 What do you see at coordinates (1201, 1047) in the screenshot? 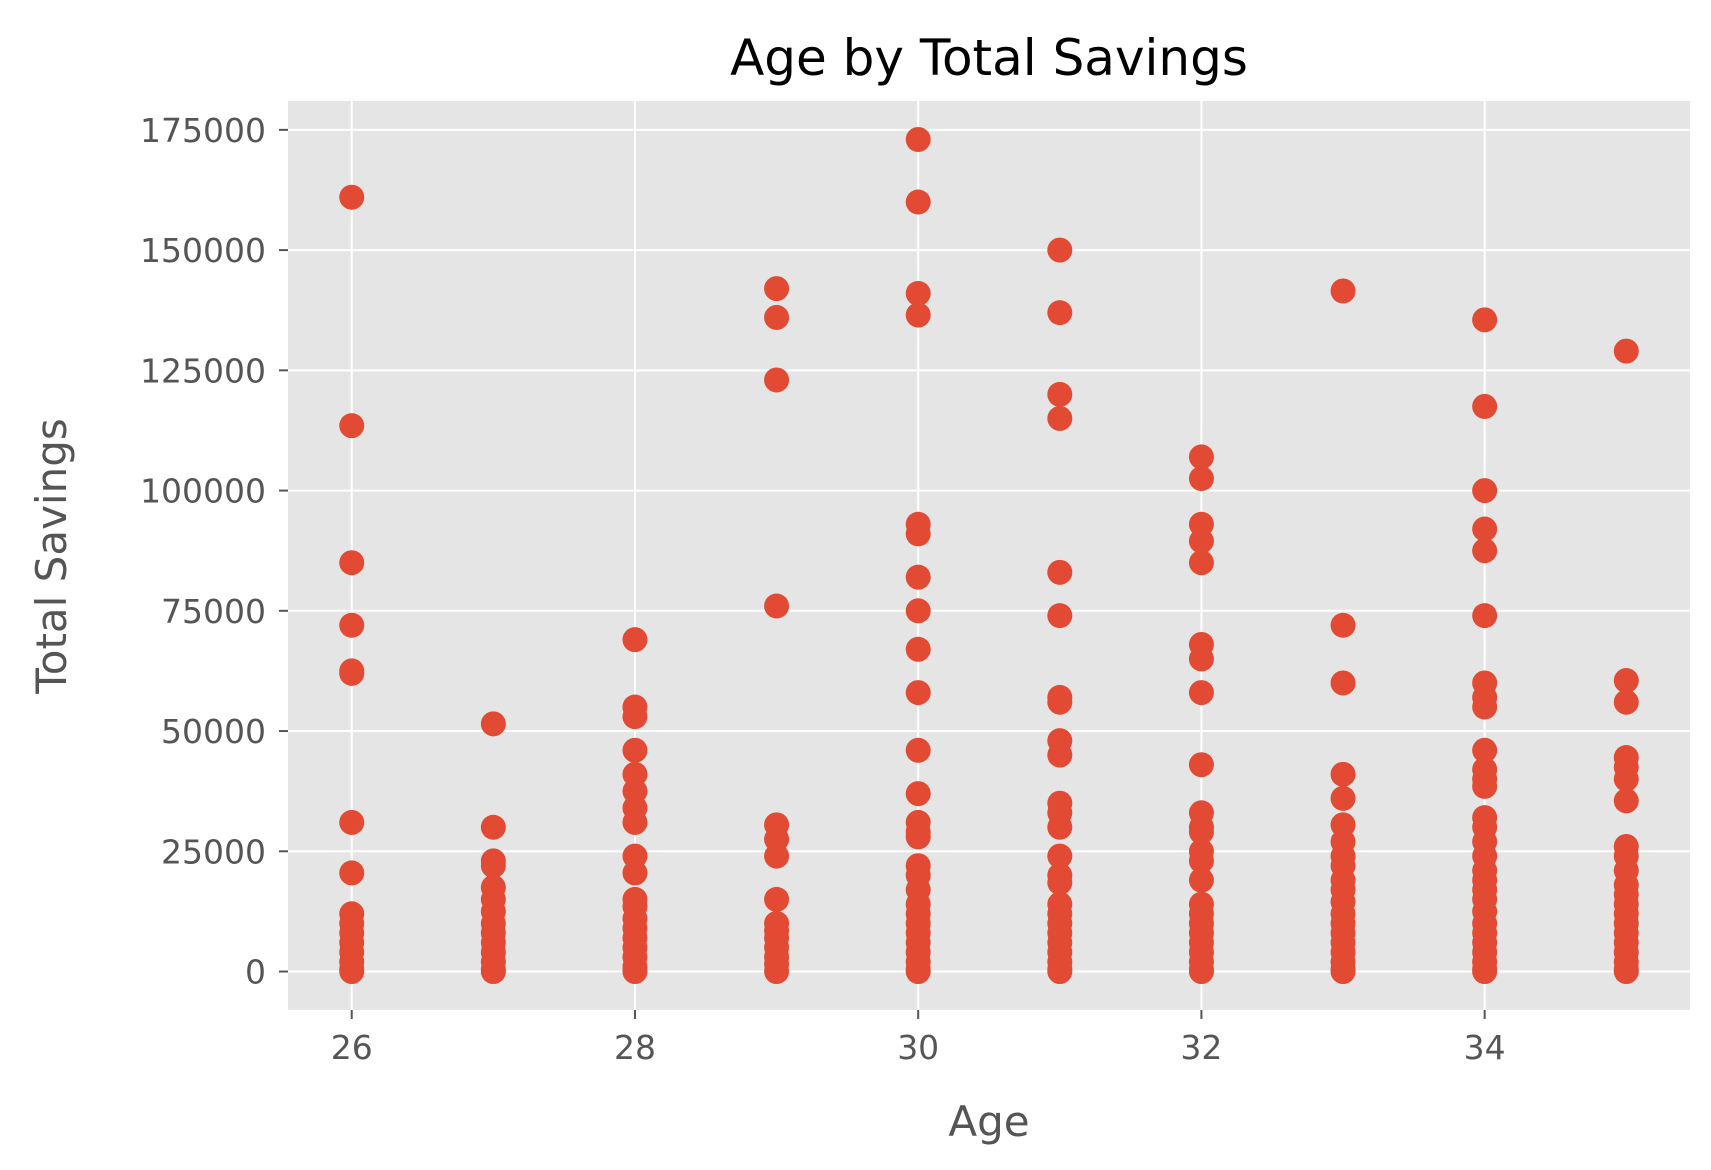
I see `x-tick-label: 32` at bounding box center [1201, 1047].